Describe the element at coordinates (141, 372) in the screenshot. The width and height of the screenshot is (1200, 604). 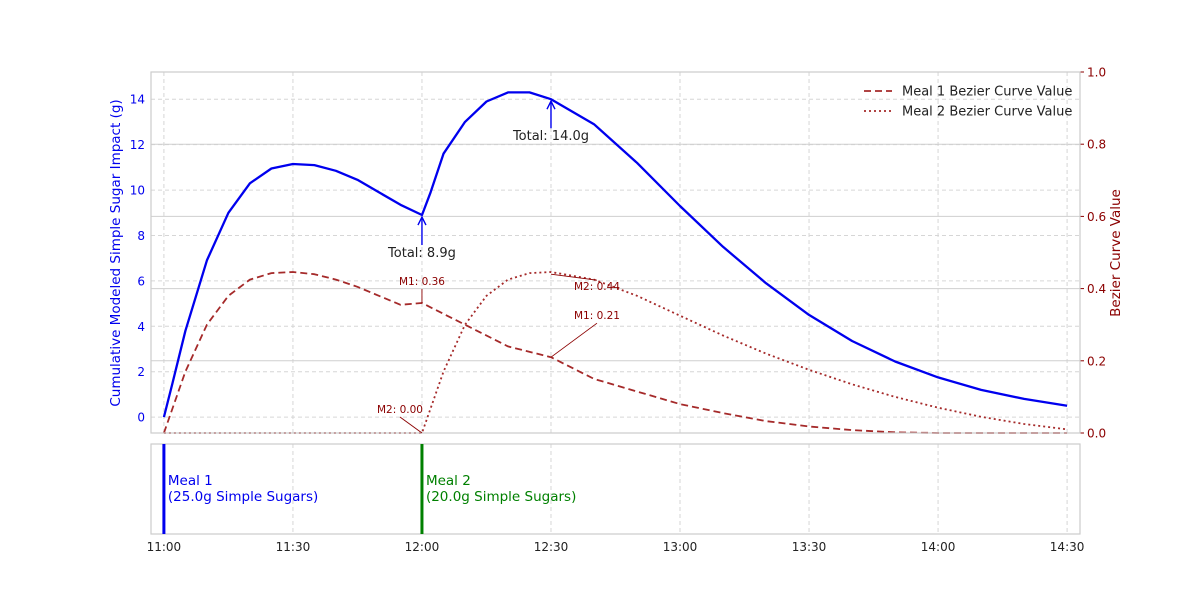
I see `y-left-tick-label: 2` at that location.